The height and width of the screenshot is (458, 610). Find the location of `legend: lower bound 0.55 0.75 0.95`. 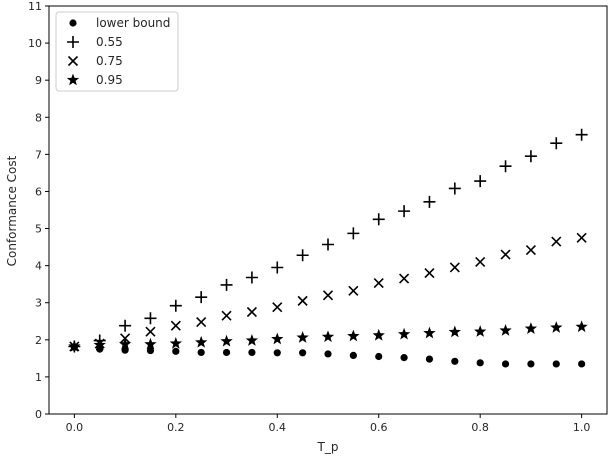

legend: lower bound 0.55 0.75 0.95 is located at coordinates (117, 51).